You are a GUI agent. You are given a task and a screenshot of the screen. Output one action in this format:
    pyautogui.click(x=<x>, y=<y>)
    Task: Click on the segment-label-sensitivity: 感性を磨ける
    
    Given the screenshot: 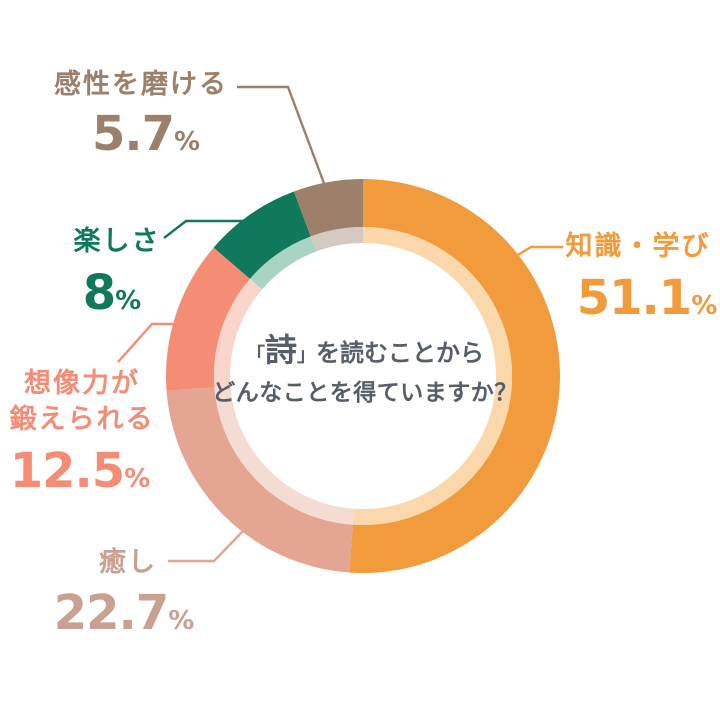 What is the action you would take?
    pyautogui.click(x=141, y=84)
    